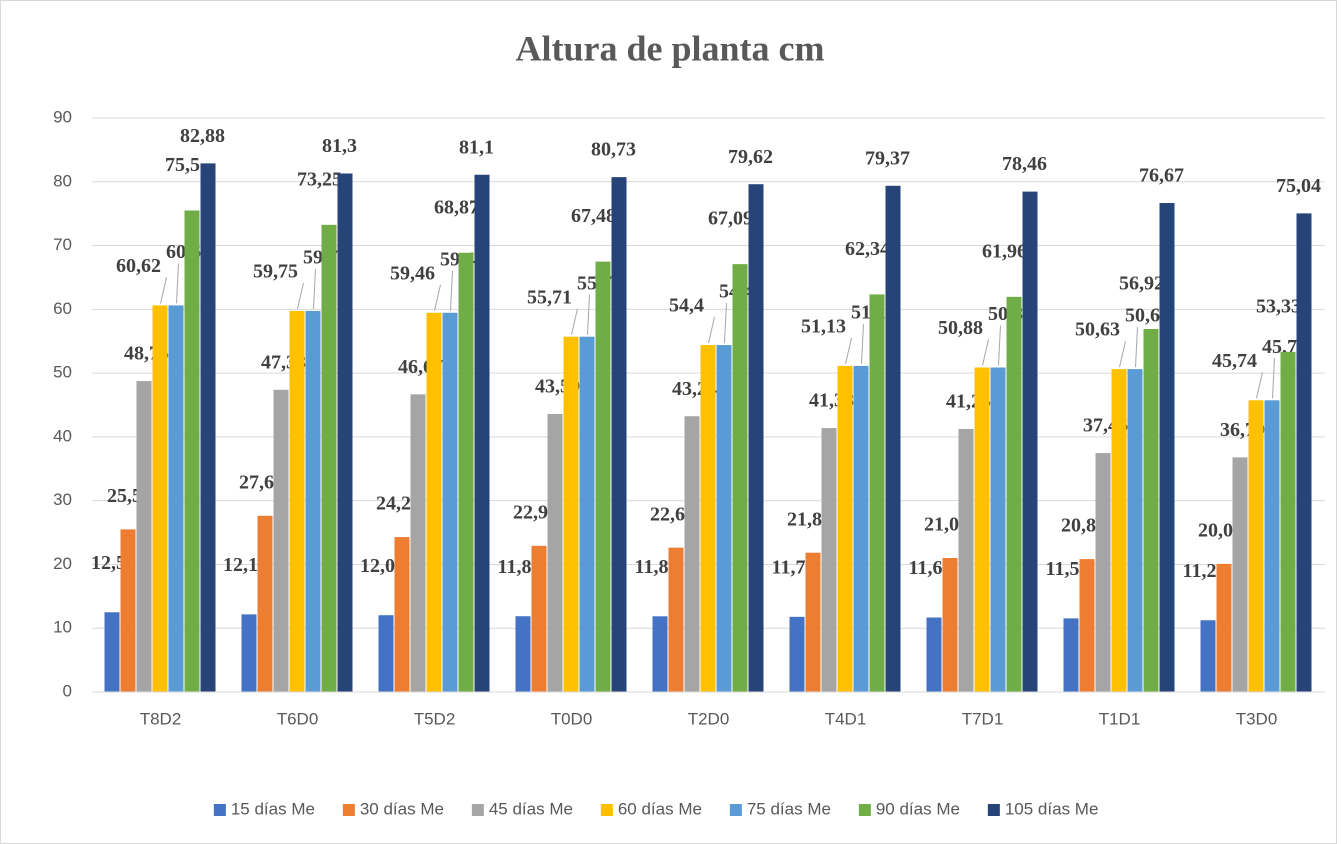 This screenshot has height=844, width=1341. I want to click on y-tick-label: 60, so click(62, 308).